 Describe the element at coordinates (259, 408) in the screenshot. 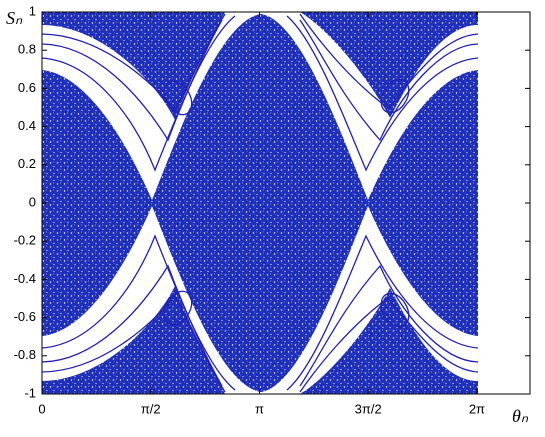

I see `x-tick-label: π` at that location.